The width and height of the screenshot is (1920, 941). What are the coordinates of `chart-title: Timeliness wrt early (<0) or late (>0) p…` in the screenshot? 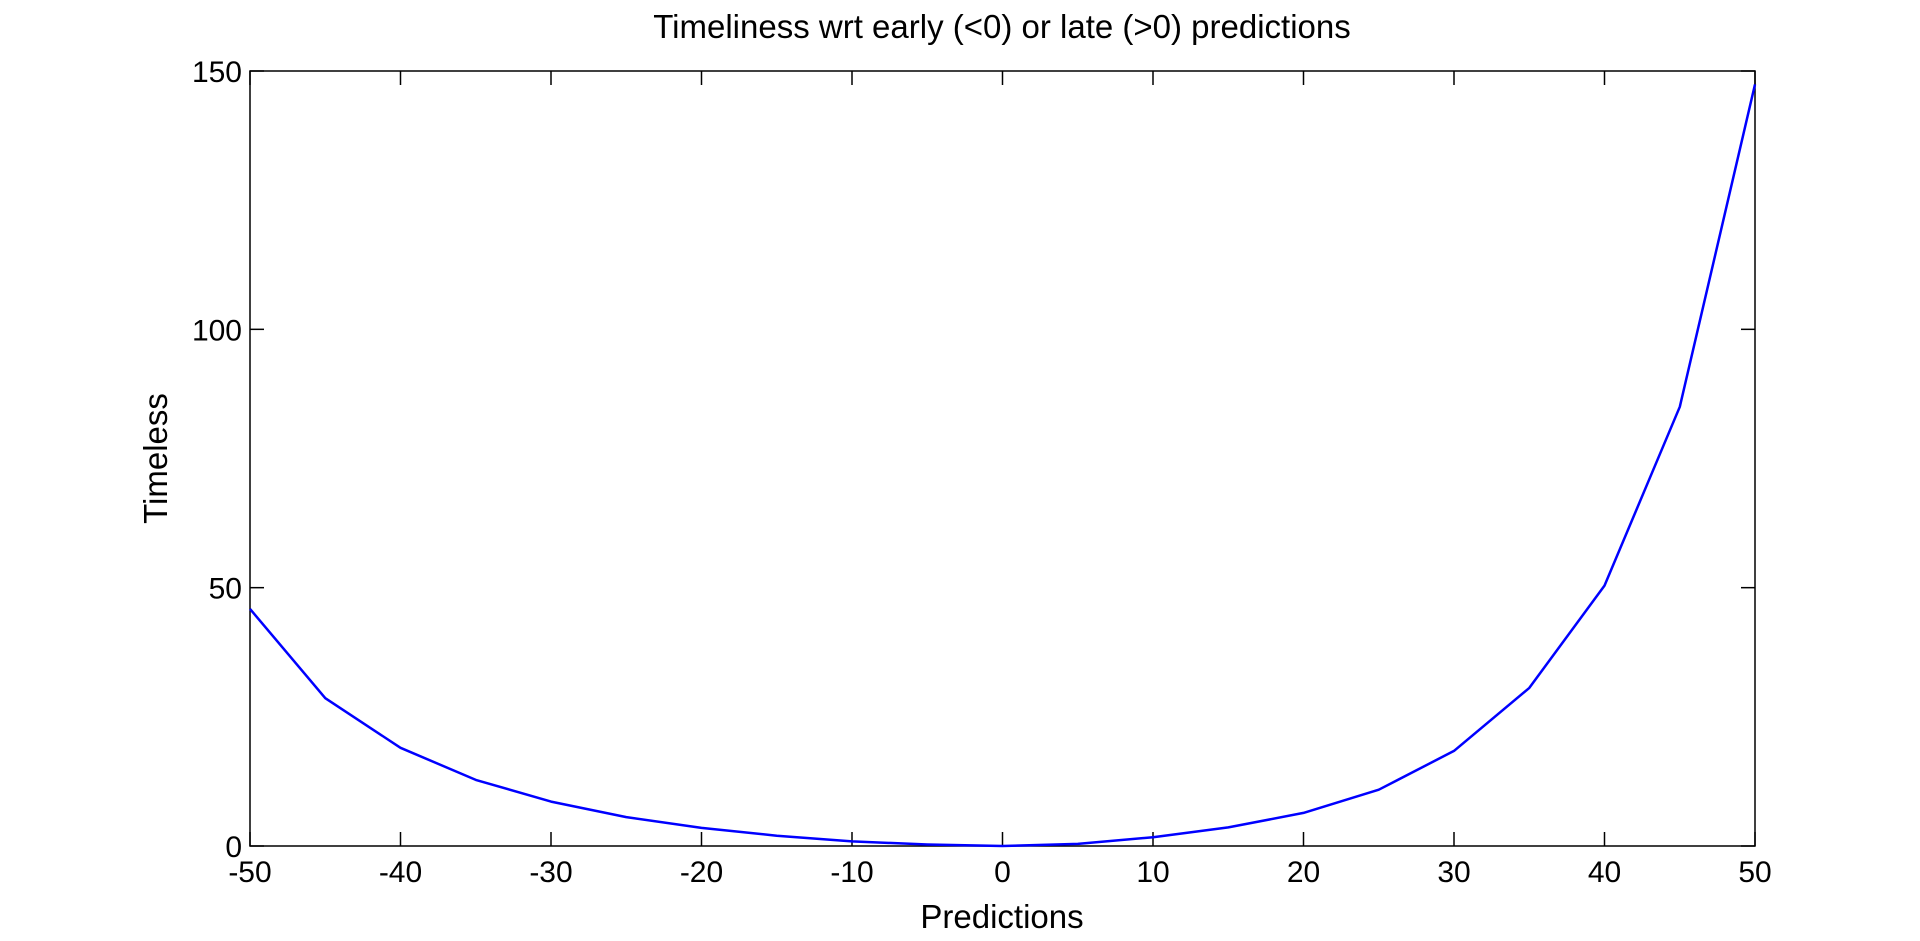 It's located at (1002, 26).